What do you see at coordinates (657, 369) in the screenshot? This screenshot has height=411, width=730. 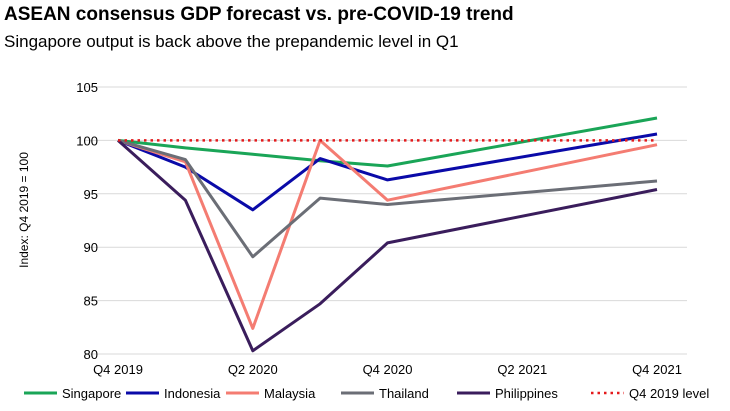 I see `x-tick-label: Q4 2021` at bounding box center [657, 369].